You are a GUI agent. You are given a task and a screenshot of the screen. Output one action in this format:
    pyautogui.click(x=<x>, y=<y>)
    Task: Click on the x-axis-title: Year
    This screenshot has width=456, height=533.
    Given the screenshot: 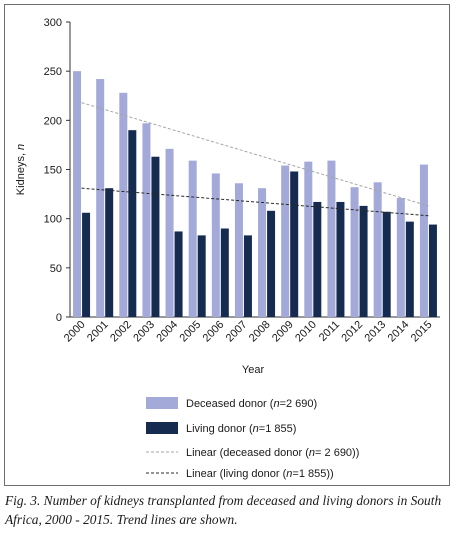 What is the action you would take?
    pyautogui.click(x=253, y=370)
    